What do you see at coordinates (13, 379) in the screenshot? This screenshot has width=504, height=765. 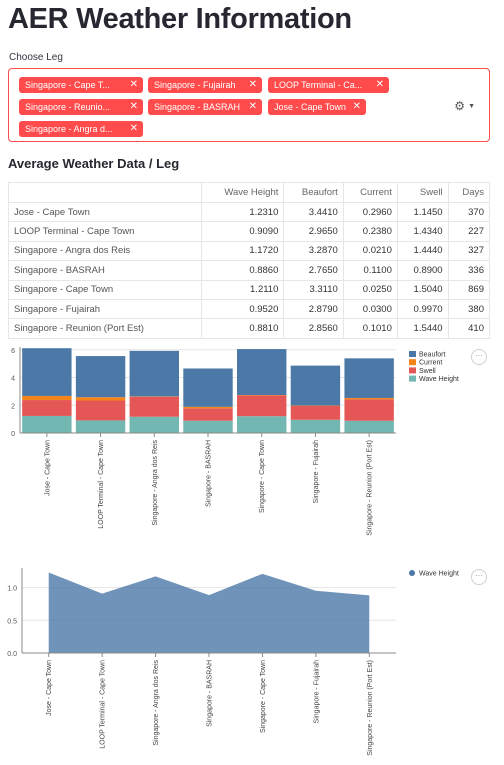 I see `y-tick-label: 4` at bounding box center [13, 379].